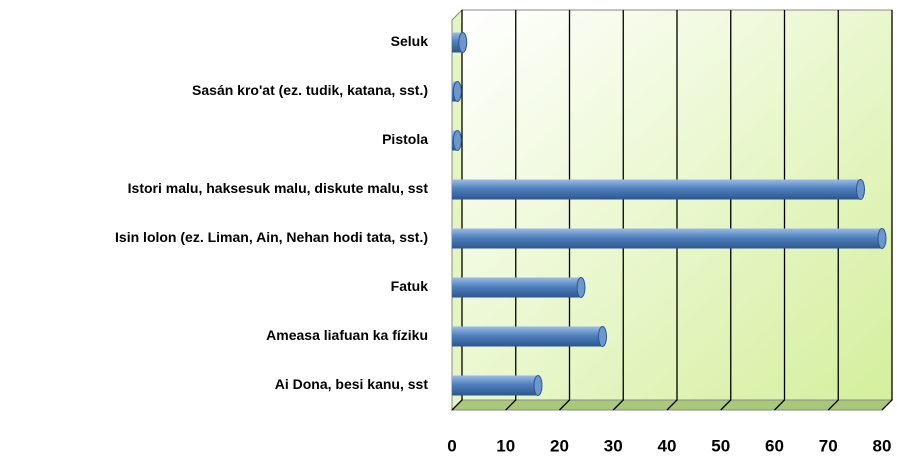 The image size is (897, 461). What do you see at coordinates (720, 445) in the screenshot?
I see `x-tick-label: 50` at bounding box center [720, 445].